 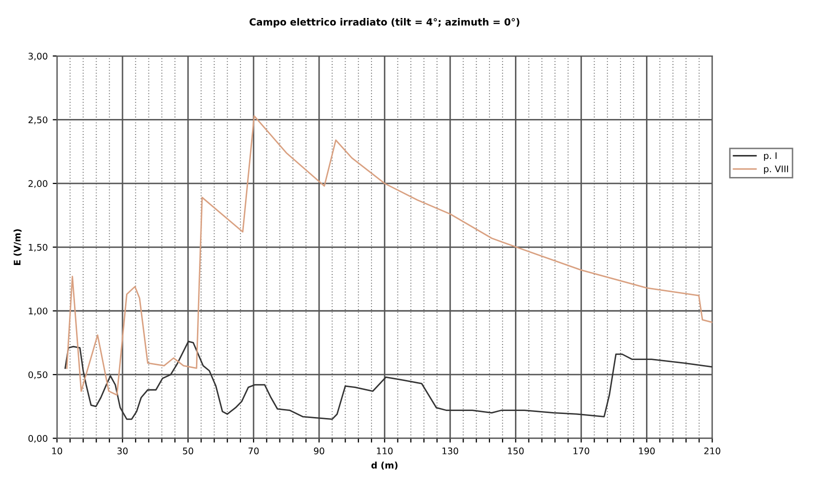 I want to click on x-tick-label: 210, so click(x=712, y=450).